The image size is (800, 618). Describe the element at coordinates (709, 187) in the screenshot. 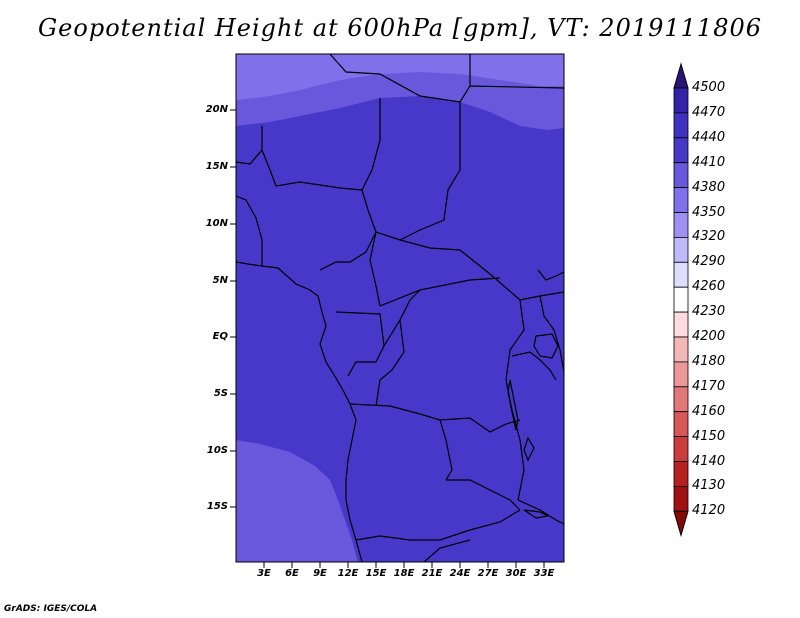

I see `colorbar-tick-label: 4380` at that location.